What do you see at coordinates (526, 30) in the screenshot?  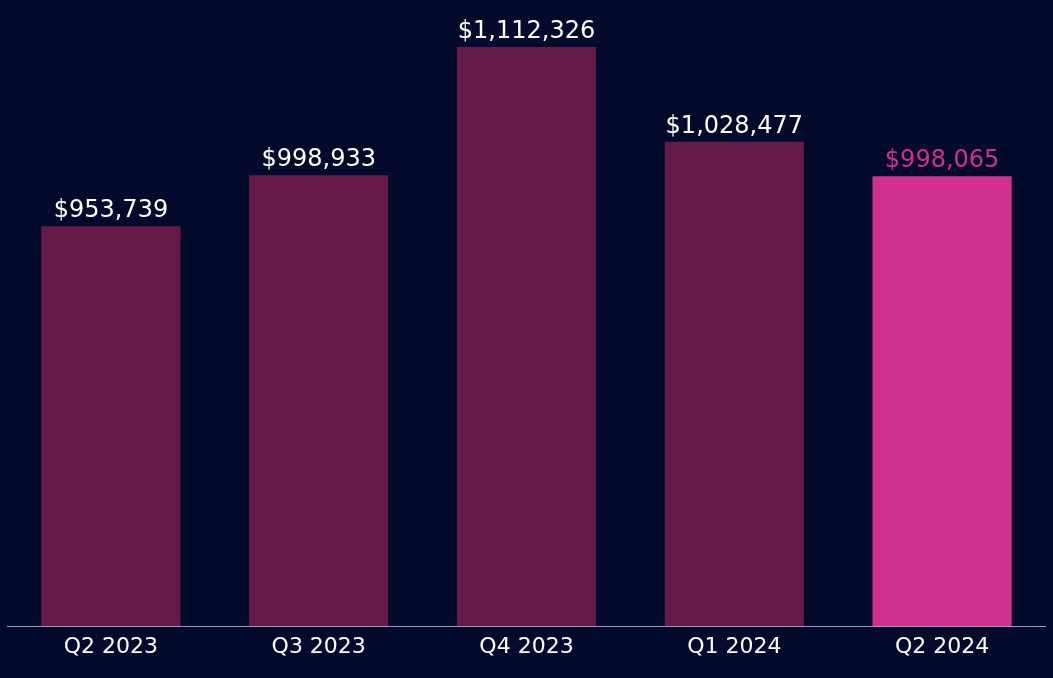 I see `data-label: $1,112,326` at bounding box center [526, 30].